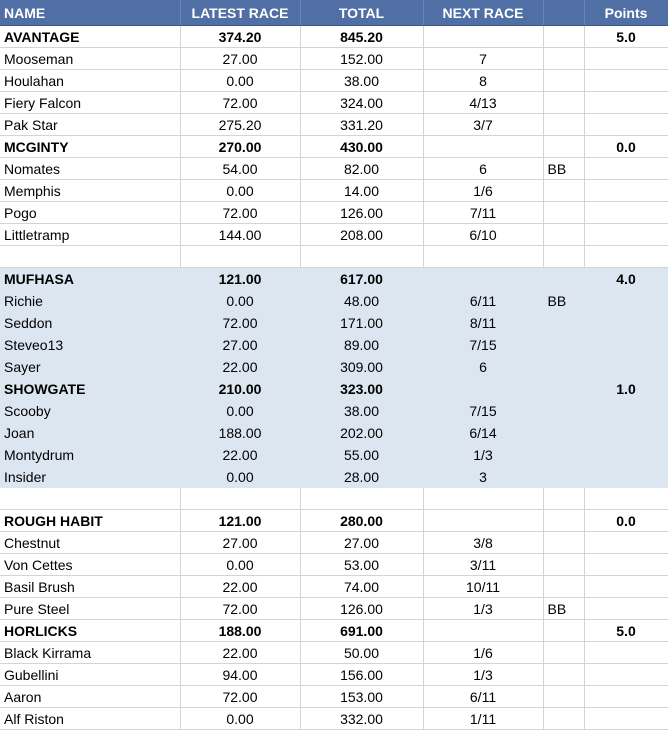  What do you see at coordinates (362, 13) in the screenshot?
I see `header-total: TOTAL` at bounding box center [362, 13].